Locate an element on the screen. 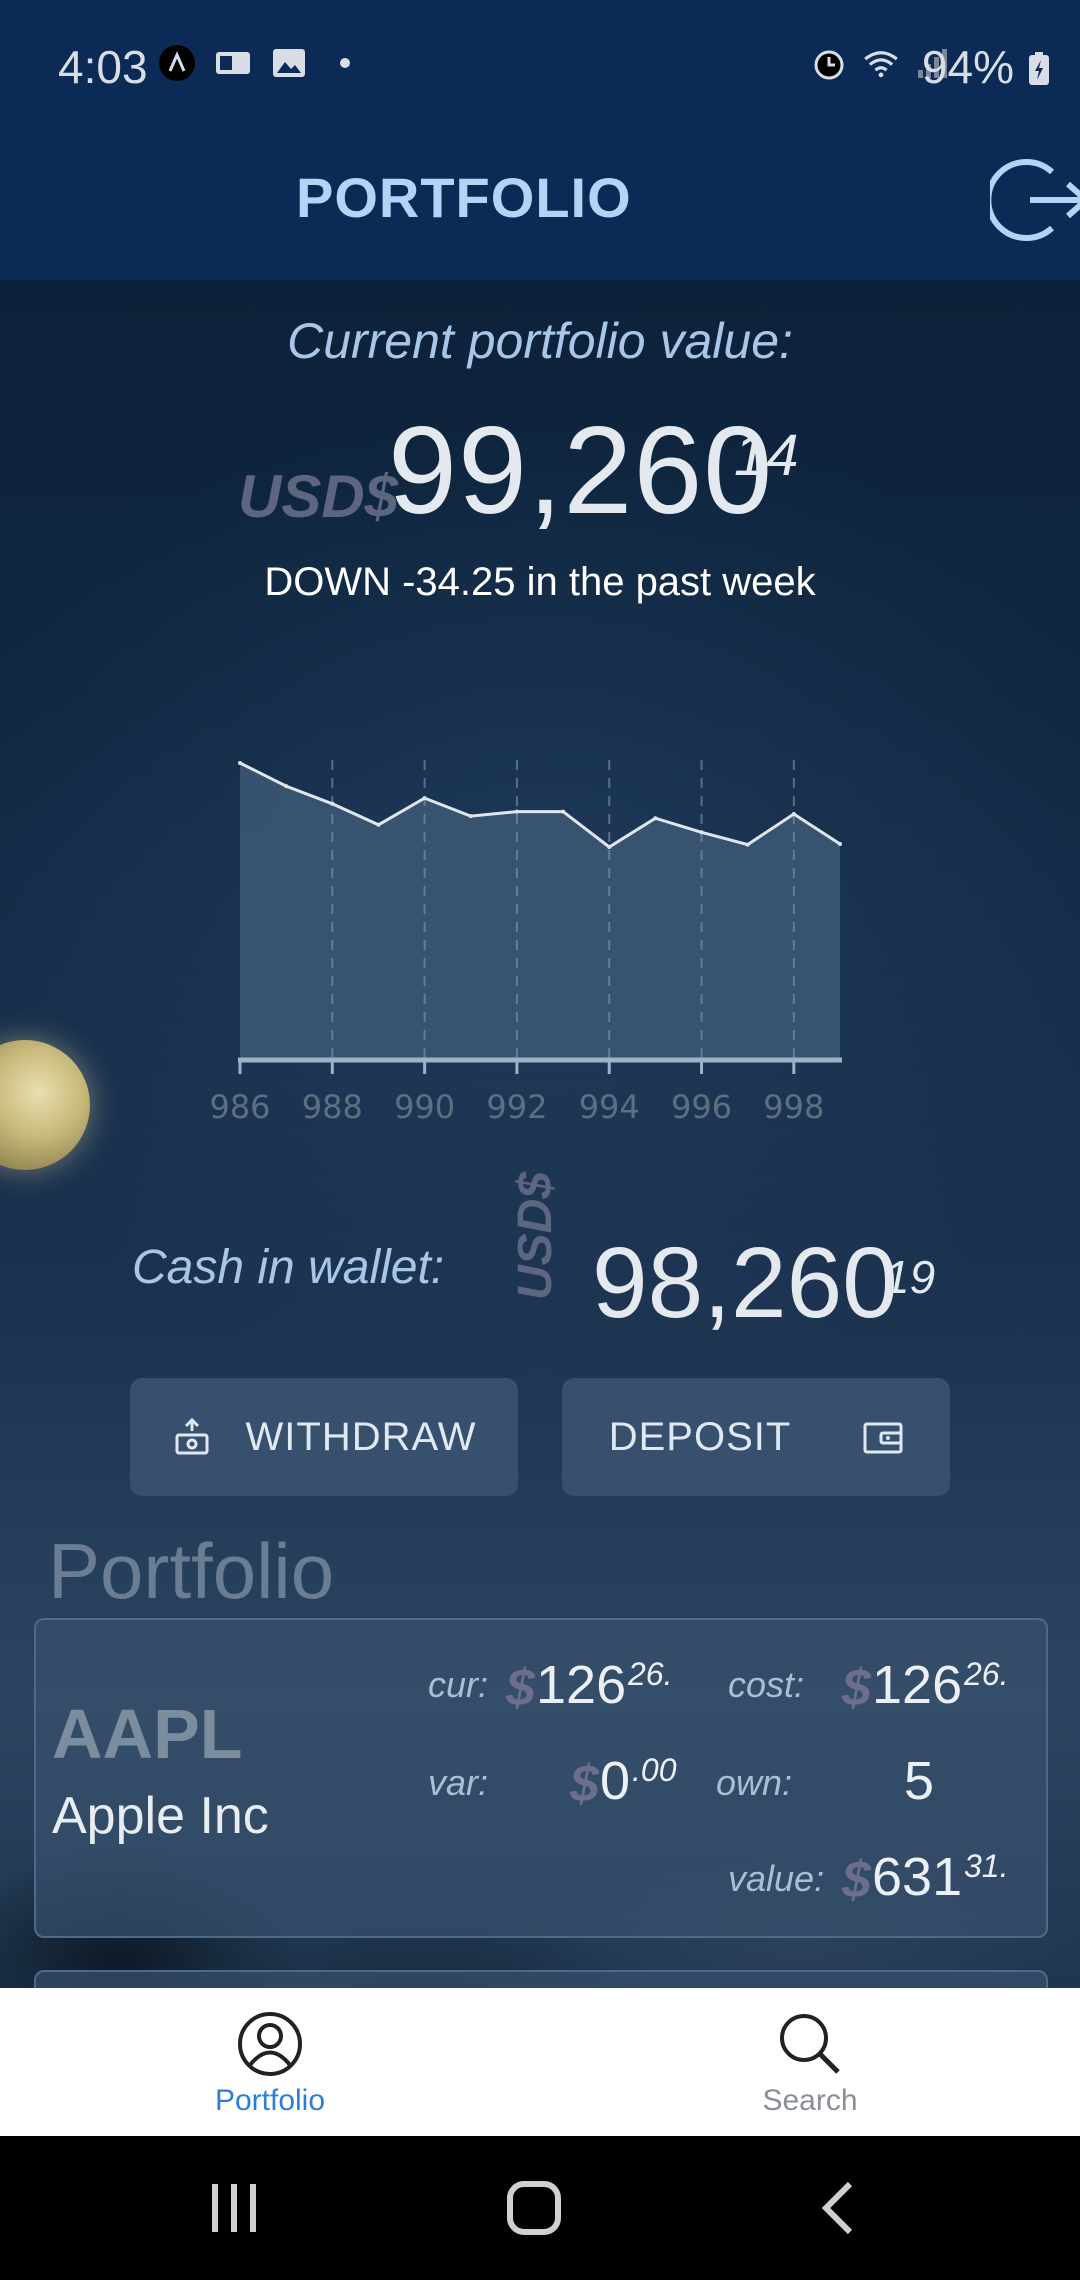 The height and width of the screenshot is (2280, 1080). status-left-icons is located at coordinates (261, 63).